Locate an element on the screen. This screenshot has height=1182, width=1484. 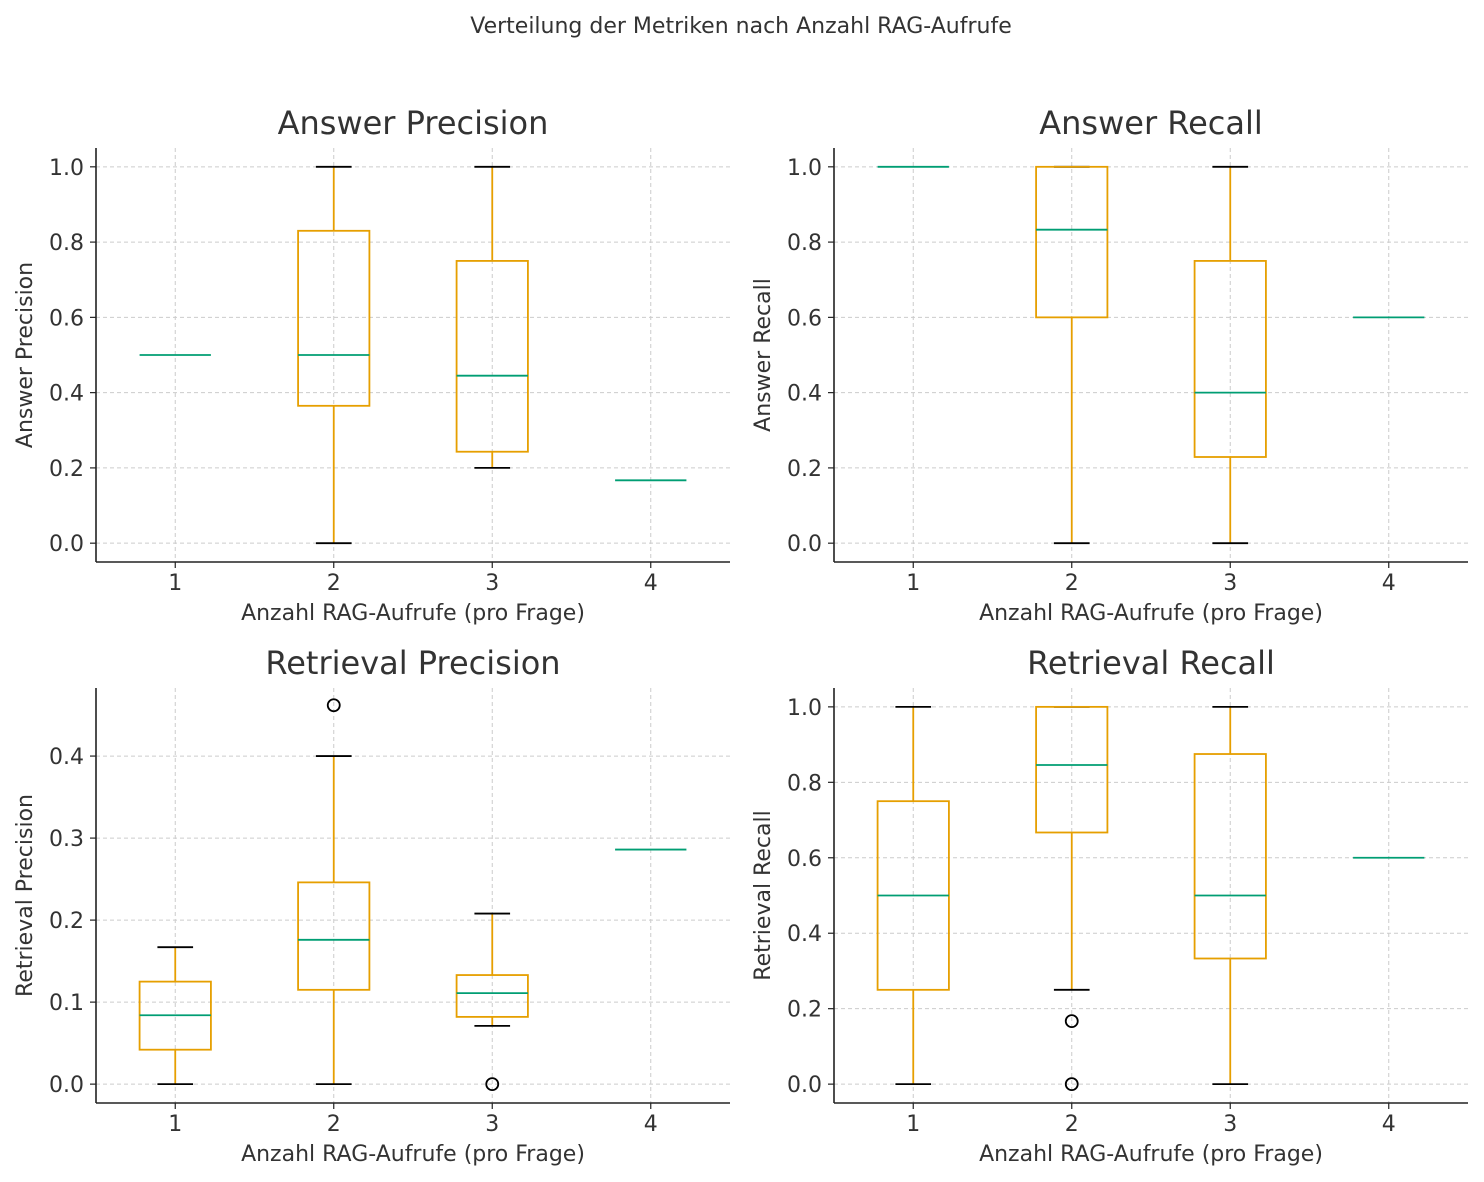
chart-title: Retrieval Recall is located at coordinates (1151, 663).